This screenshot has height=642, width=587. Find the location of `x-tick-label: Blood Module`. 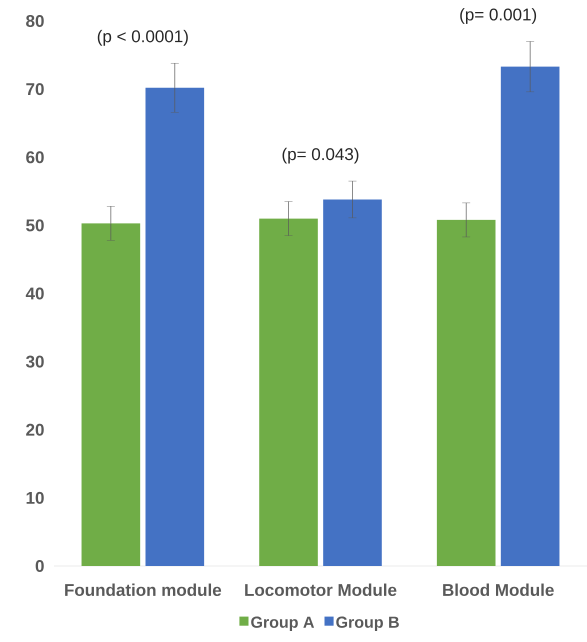

x-tick-label: Blood Module is located at coordinates (498, 590).